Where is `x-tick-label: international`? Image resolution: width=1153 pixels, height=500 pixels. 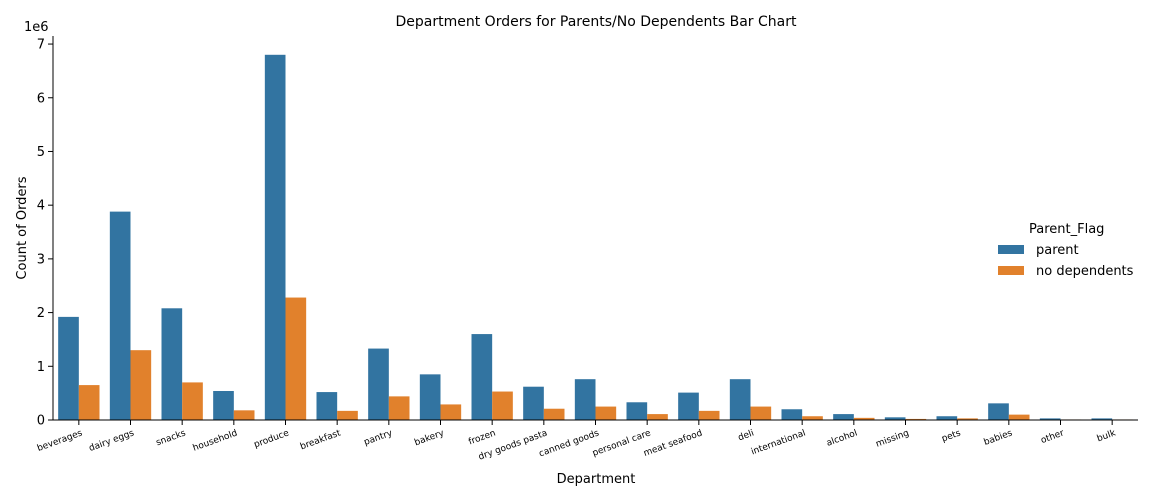 x-tick-label: international is located at coordinates (778, 442).